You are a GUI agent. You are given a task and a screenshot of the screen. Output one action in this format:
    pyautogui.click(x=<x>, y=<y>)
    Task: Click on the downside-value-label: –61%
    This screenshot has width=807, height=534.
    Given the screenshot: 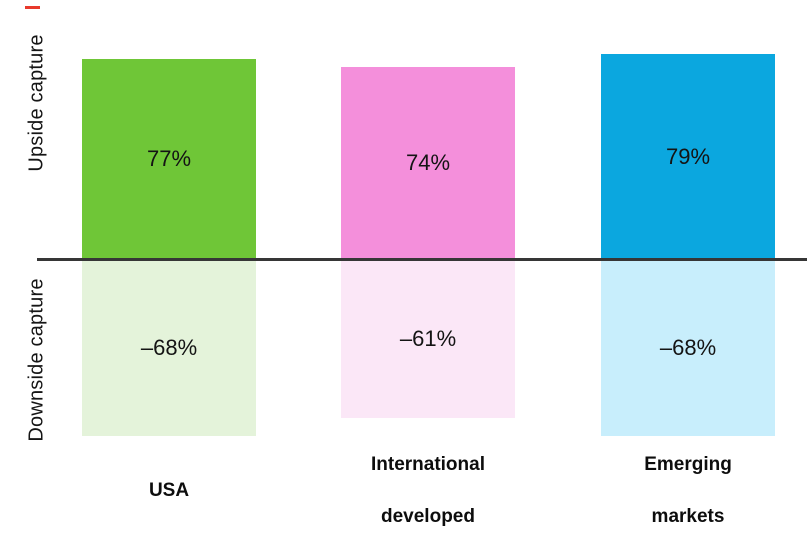 What is the action you would take?
    pyautogui.click(x=428, y=338)
    